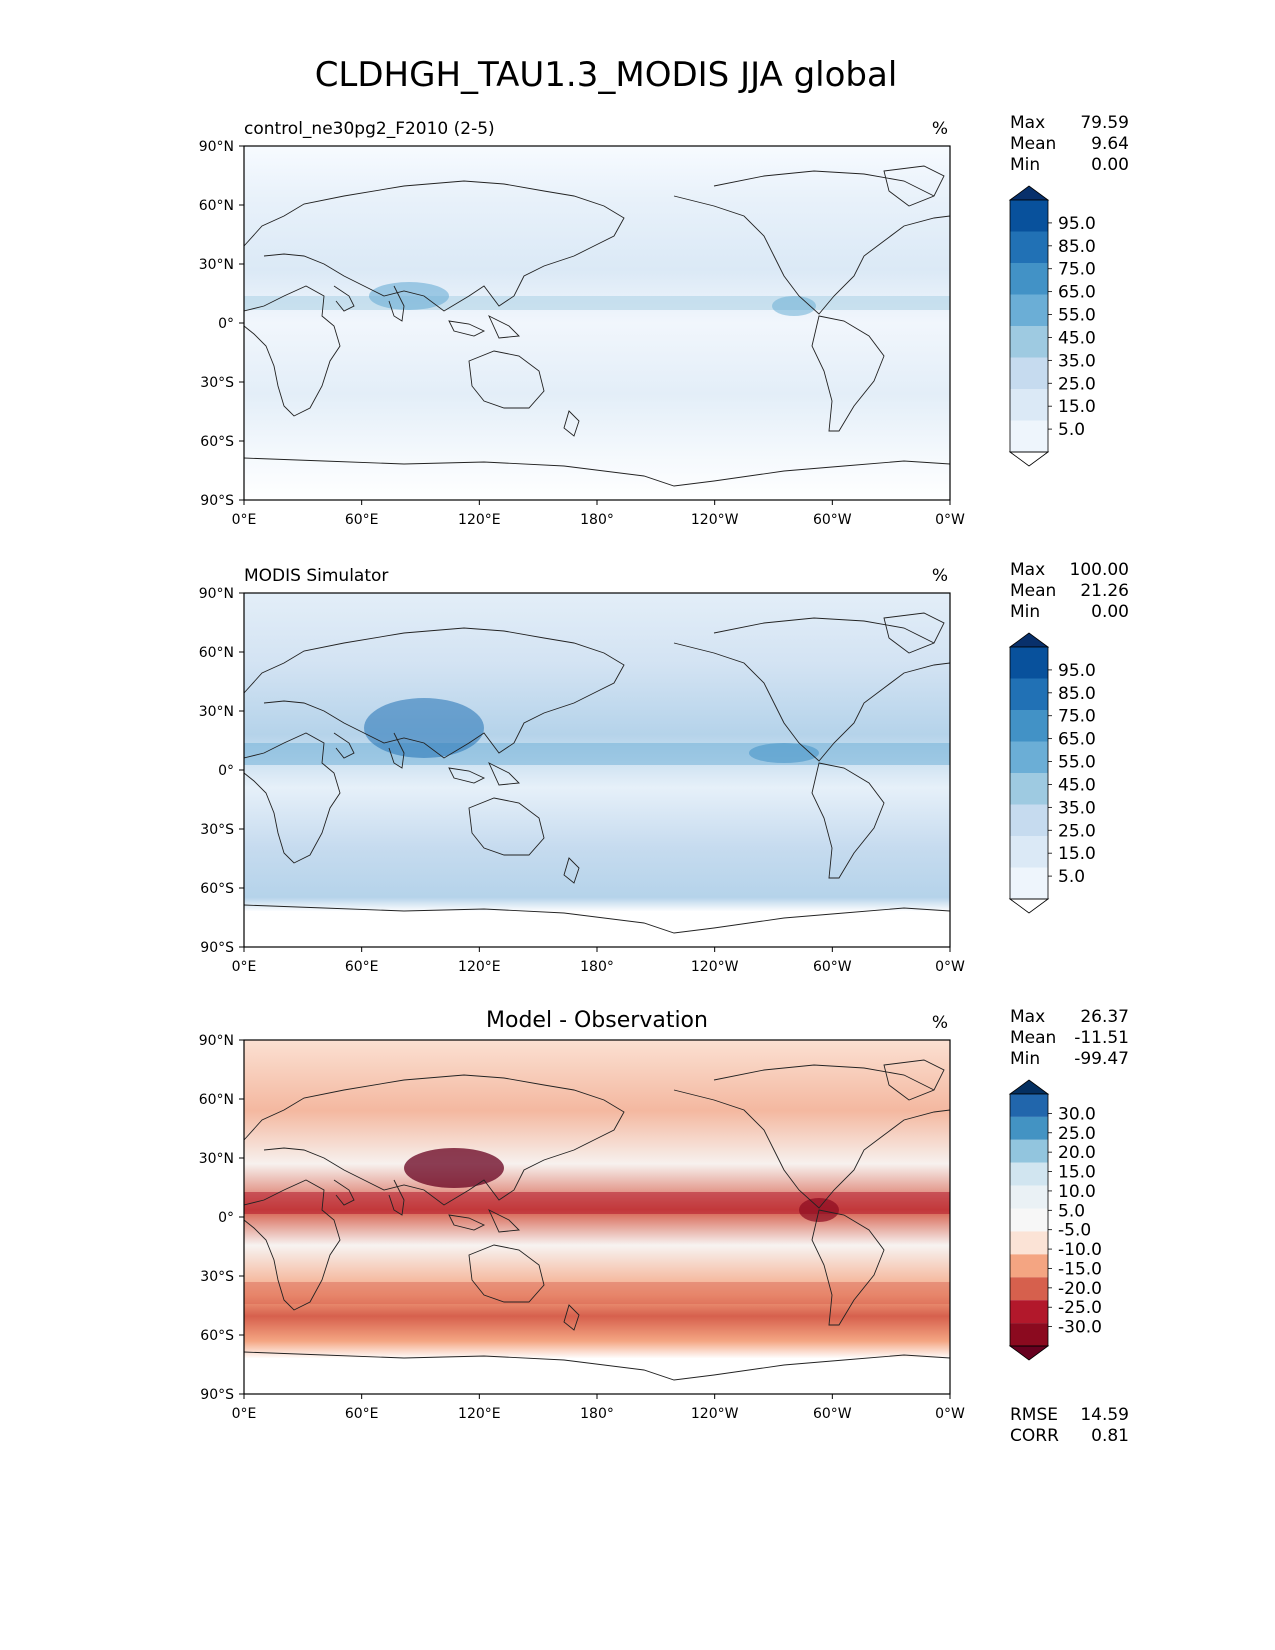  What do you see at coordinates (1080, 1328) in the screenshot?
I see `colorbar-label: -30.0` at bounding box center [1080, 1328].